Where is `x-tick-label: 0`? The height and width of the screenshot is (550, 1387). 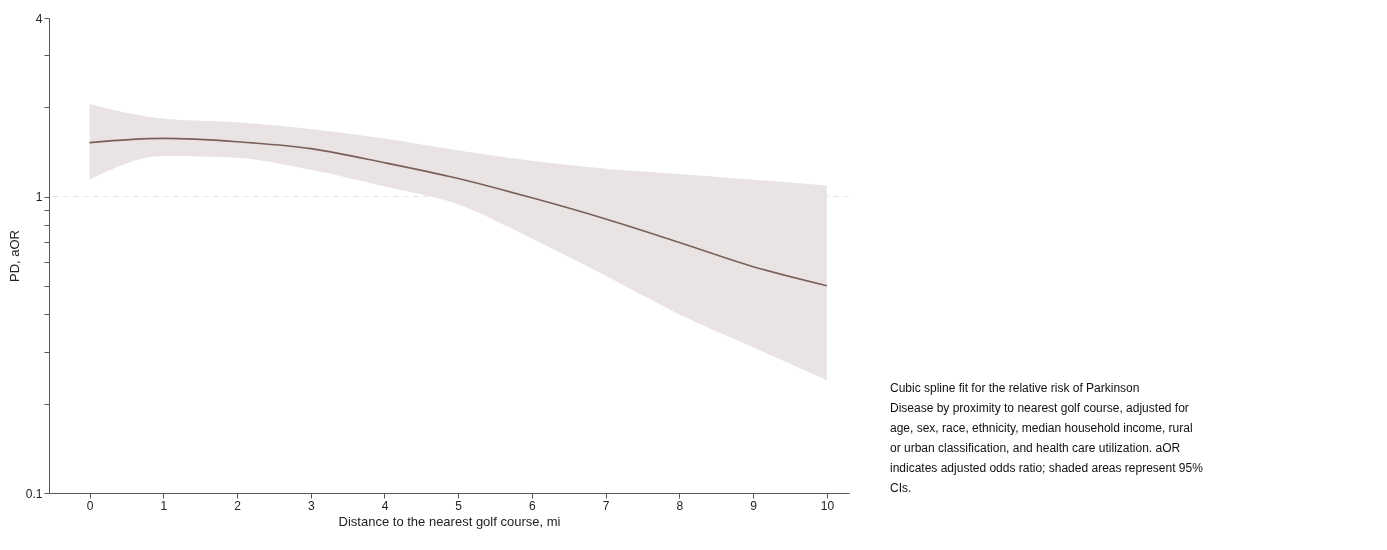 x-tick-label: 0 is located at coordinates (90, 505).